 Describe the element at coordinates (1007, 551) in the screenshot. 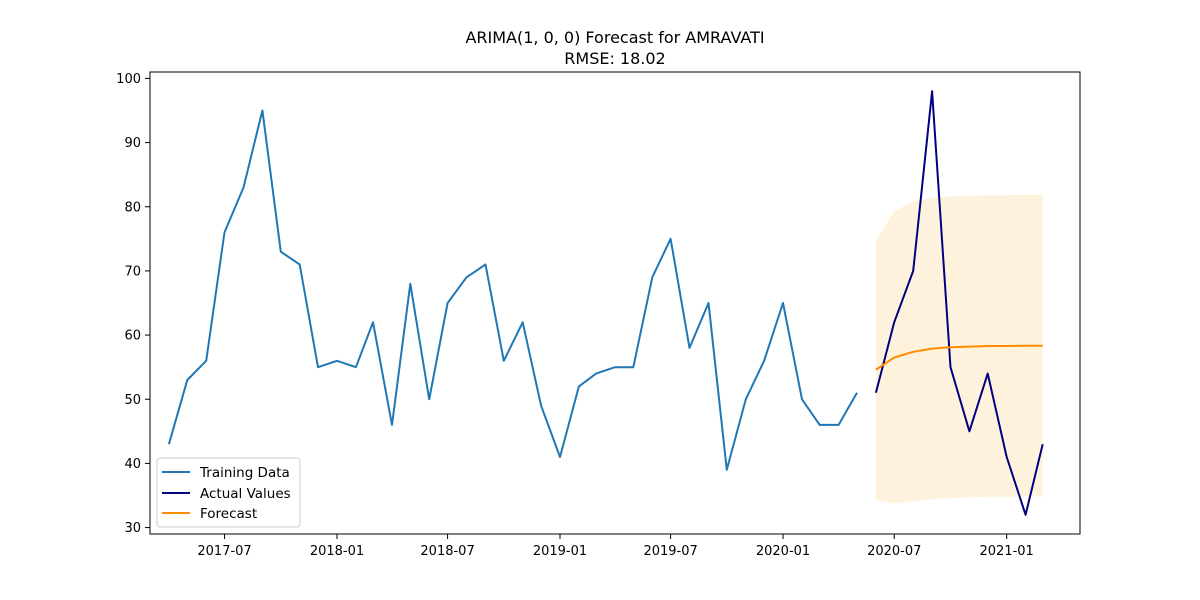

I see `x-tick-label: 2021-01` at that location.